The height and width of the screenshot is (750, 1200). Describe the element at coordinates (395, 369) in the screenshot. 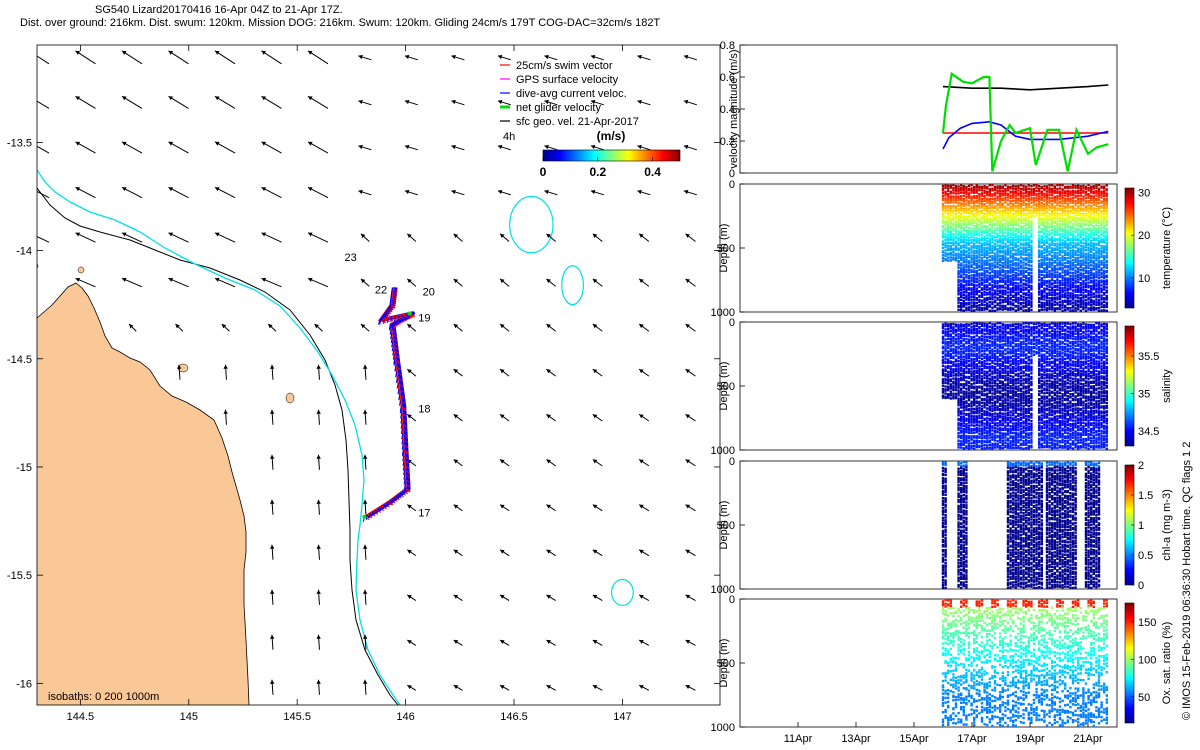

I see `dac-vector` at that location.